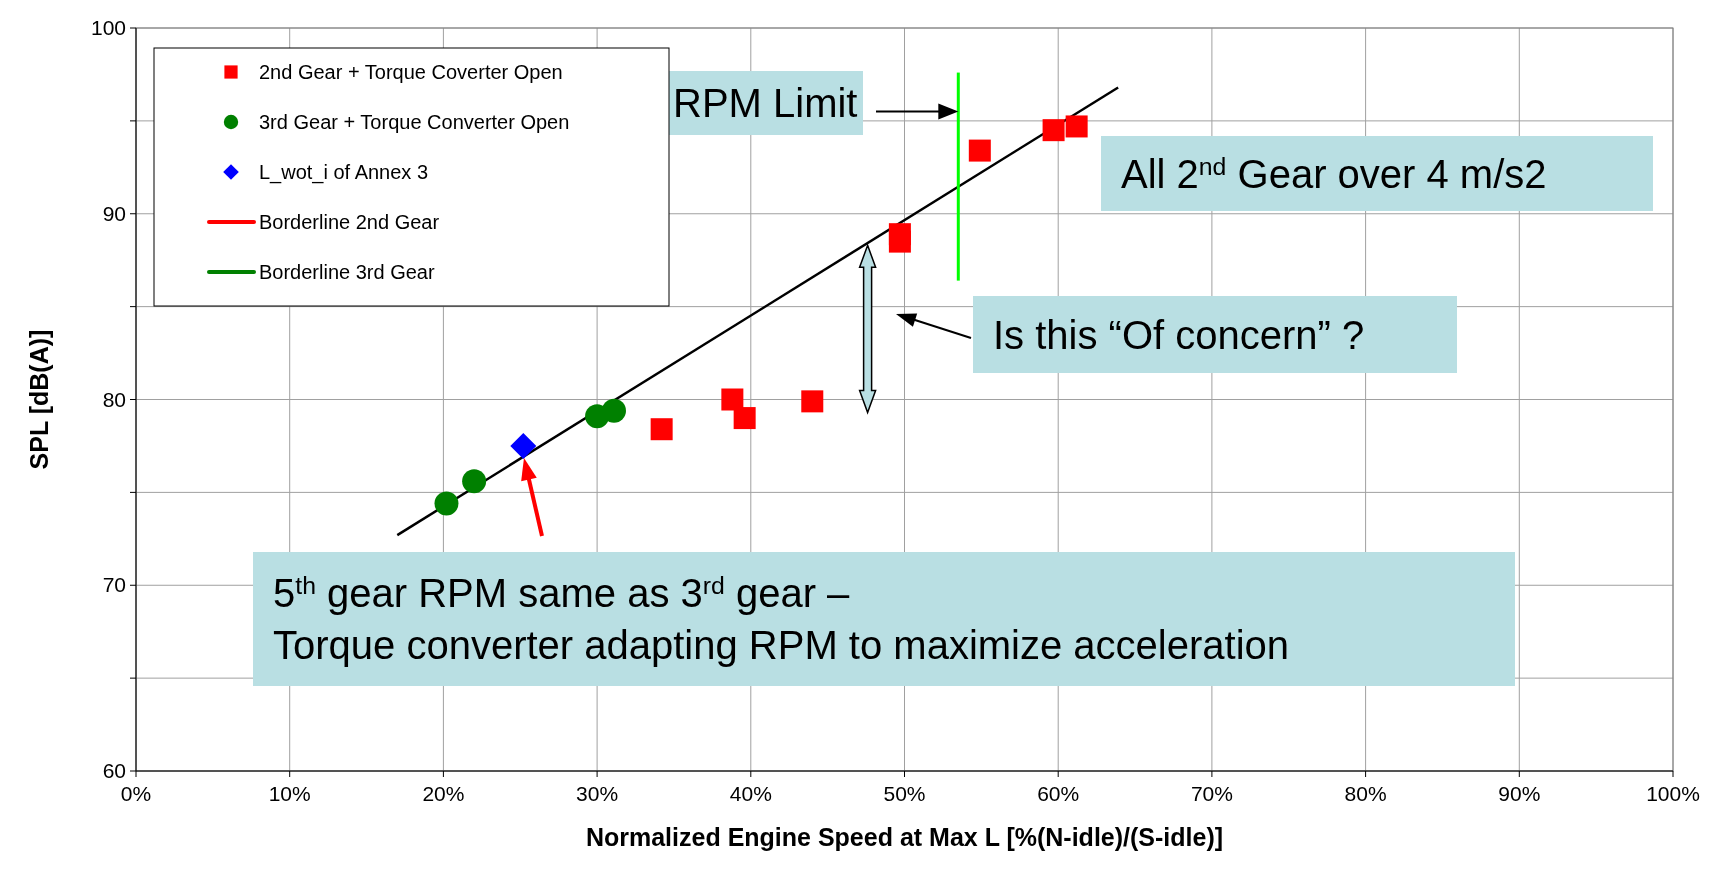 Image resolution: width=1717 pixels, height=873 pixels. What do you see at coordinates (1334, 173) in the screenshot?
I see `annotation: All 2$^{nd}$ Gear over 4 m/s2` at bounding box center [1334, 173].